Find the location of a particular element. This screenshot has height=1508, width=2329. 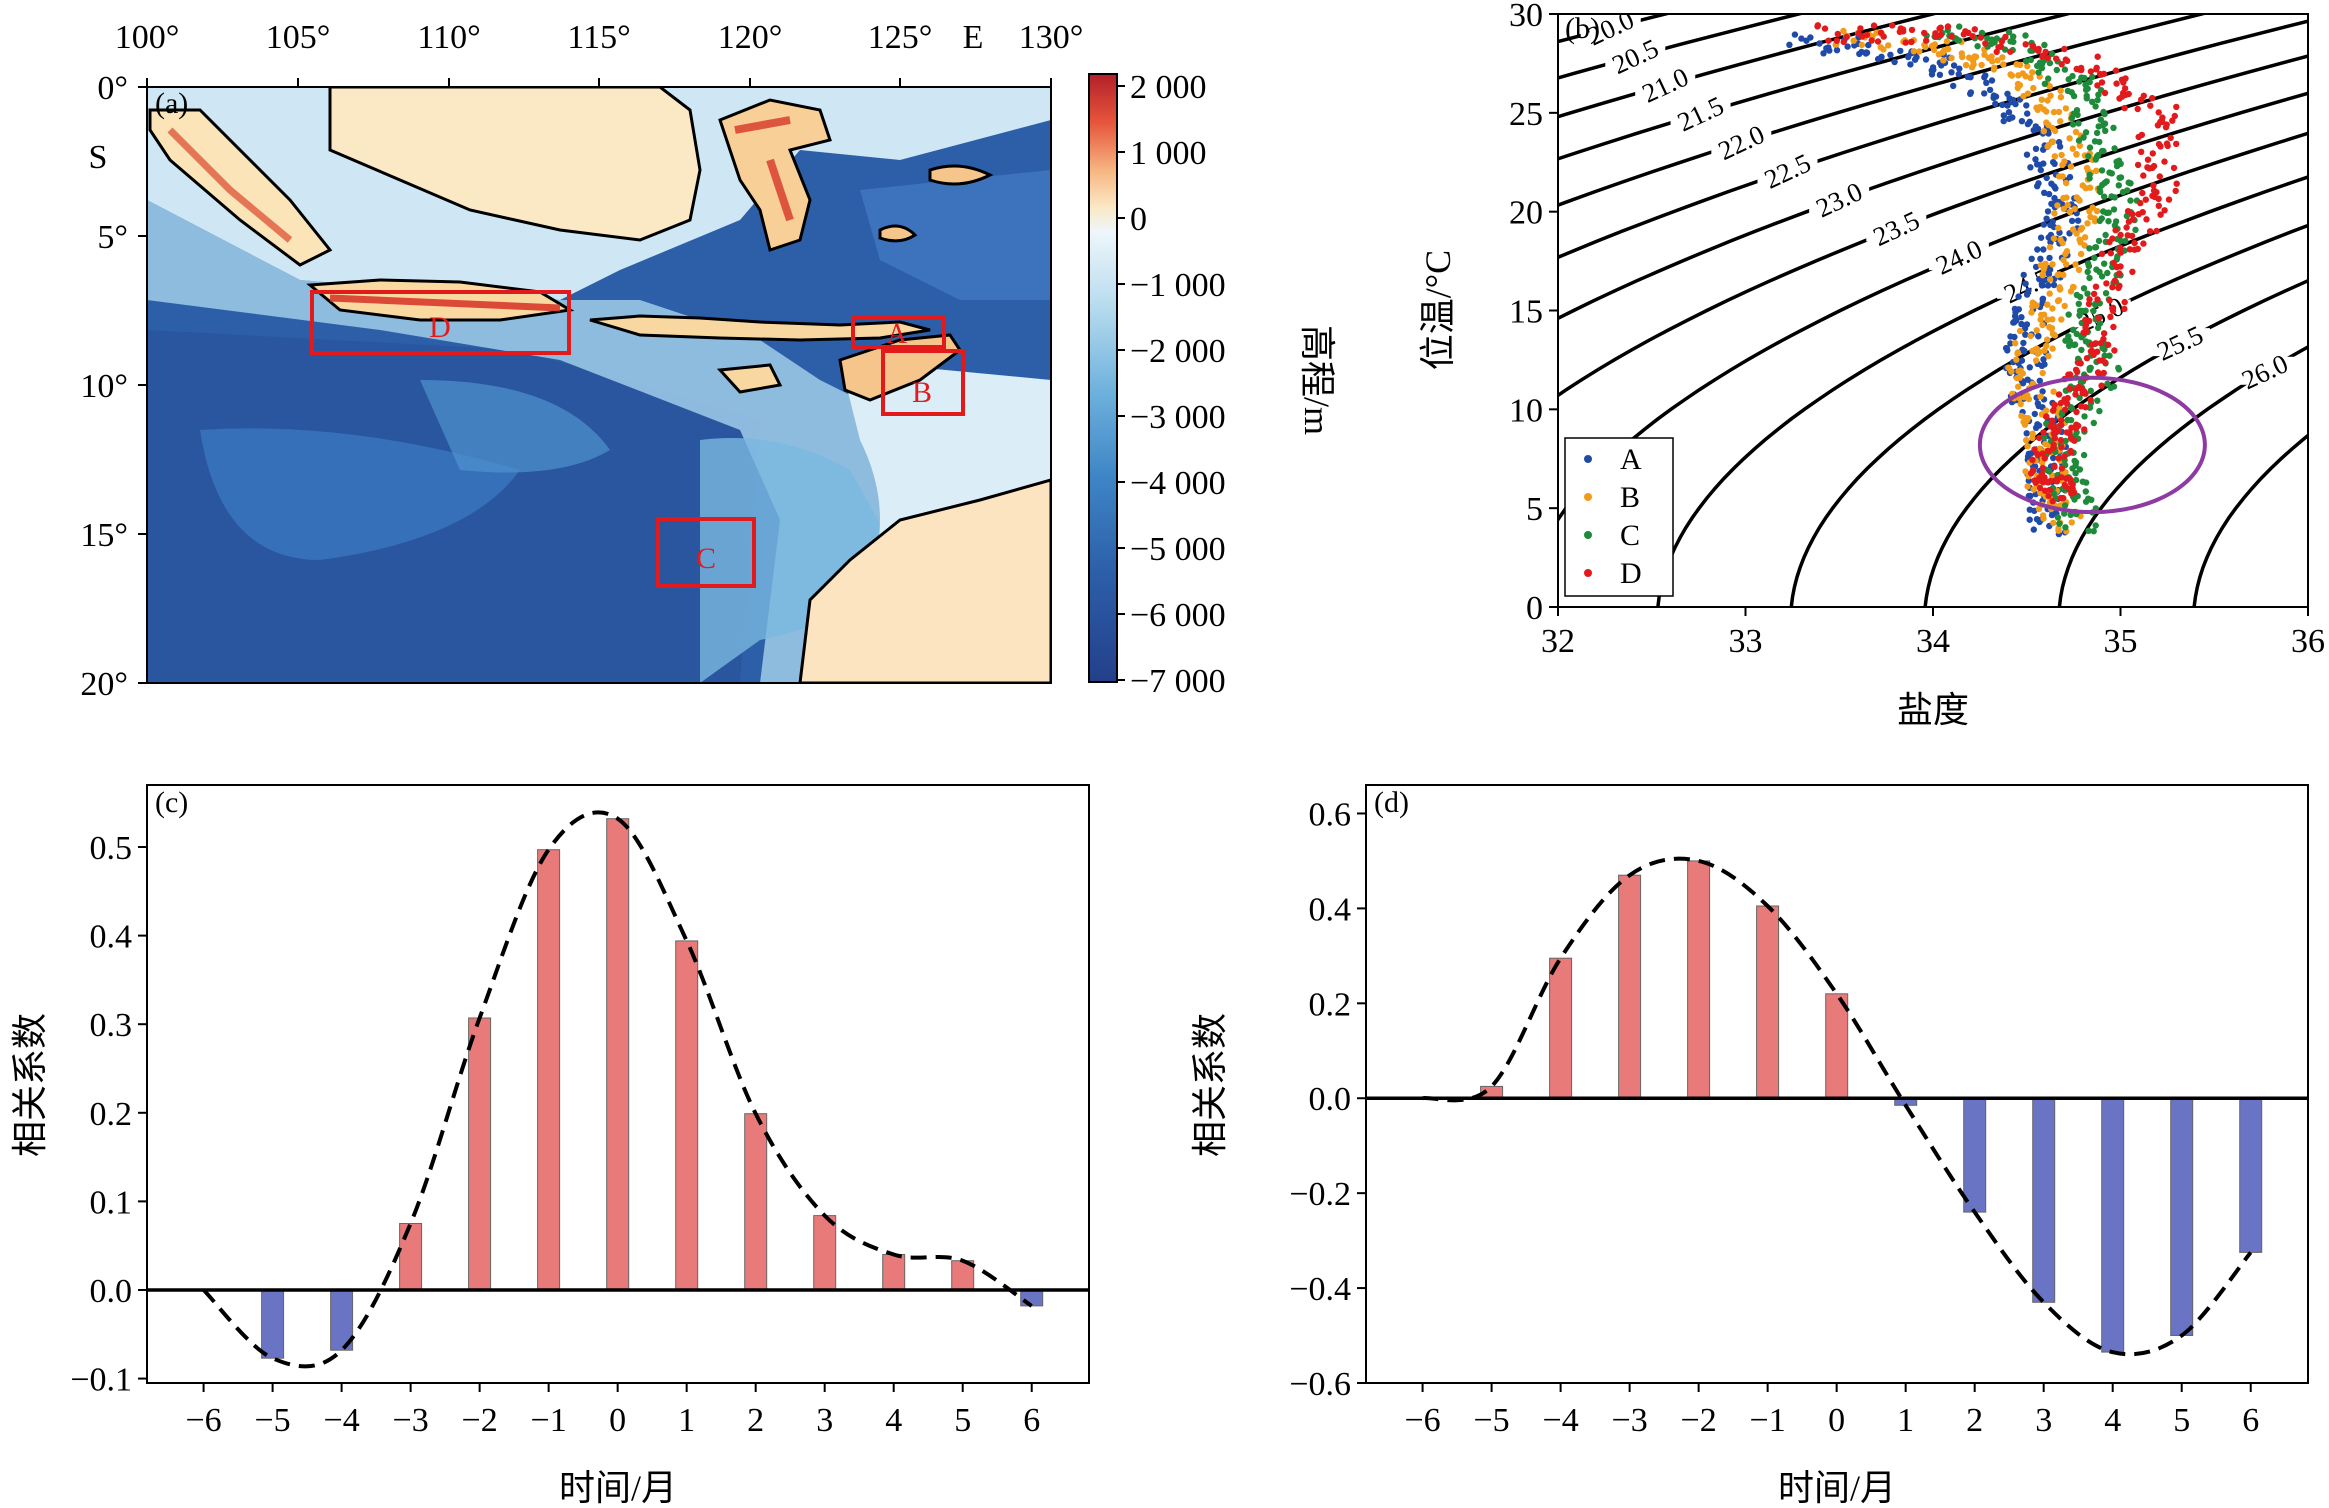

x-tick-label: 6 is located at coordinates (1031, 1420).